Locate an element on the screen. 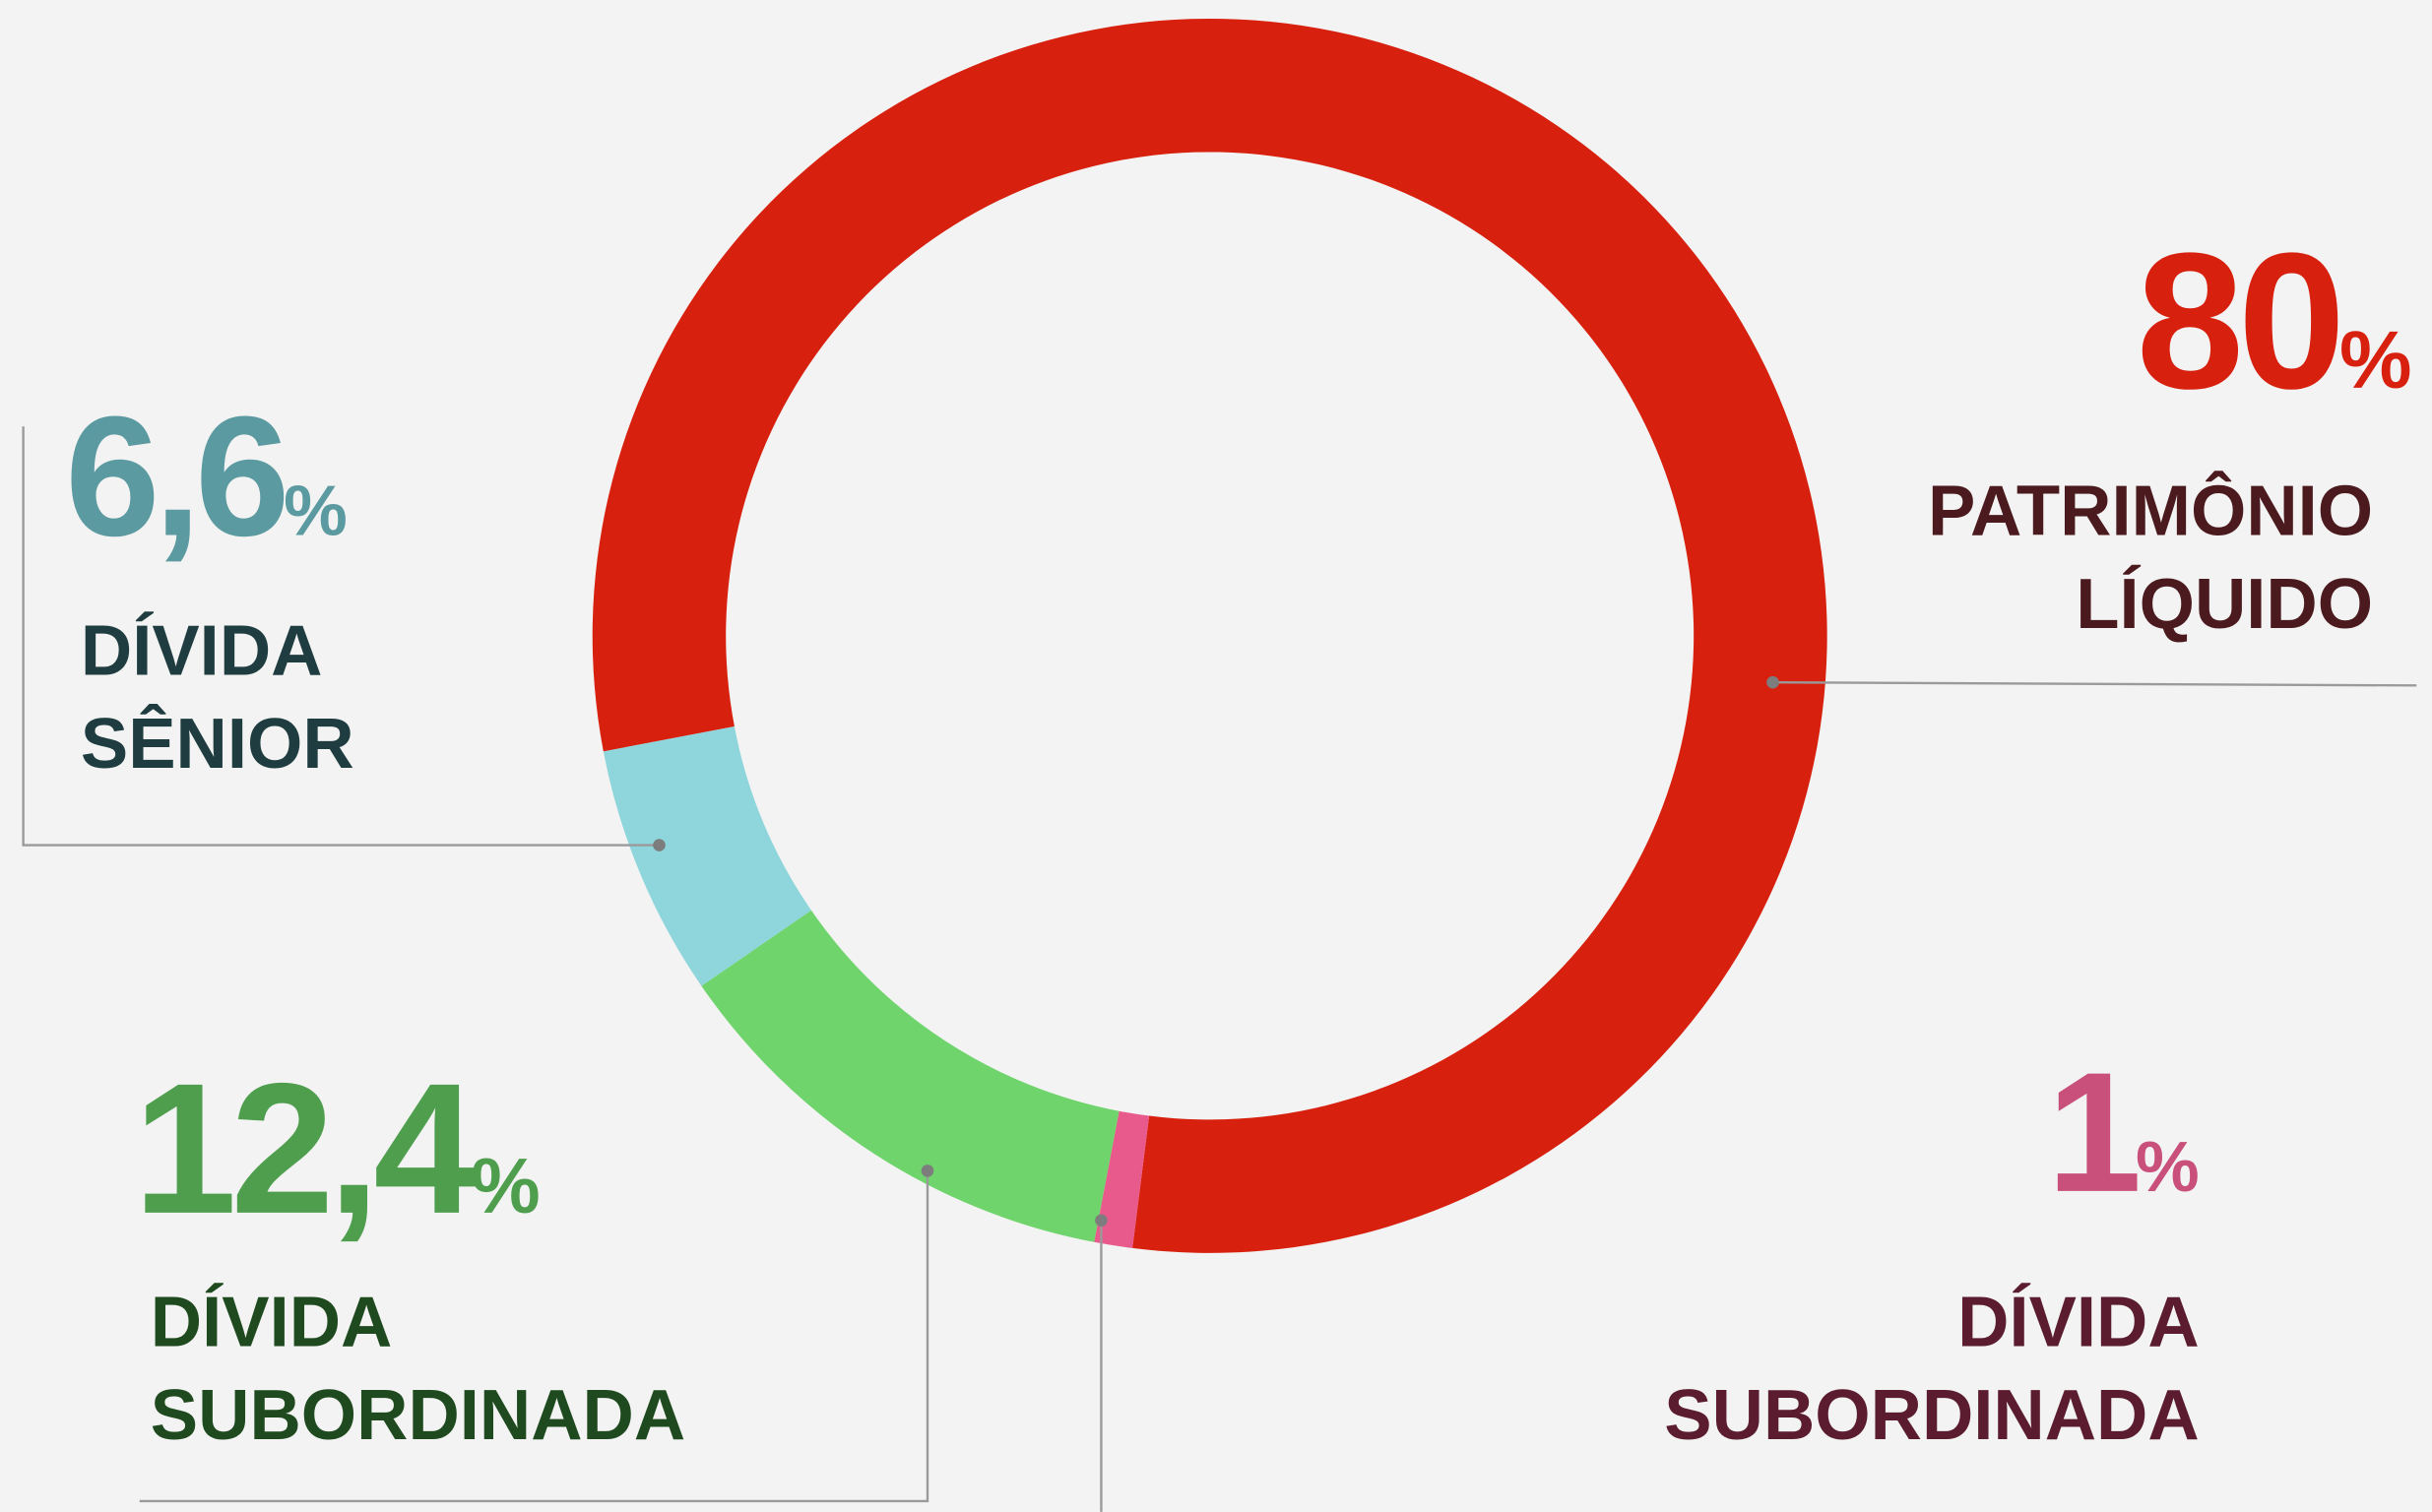  series-name-line: SÊNIOR is located at coordinates (217, 744).